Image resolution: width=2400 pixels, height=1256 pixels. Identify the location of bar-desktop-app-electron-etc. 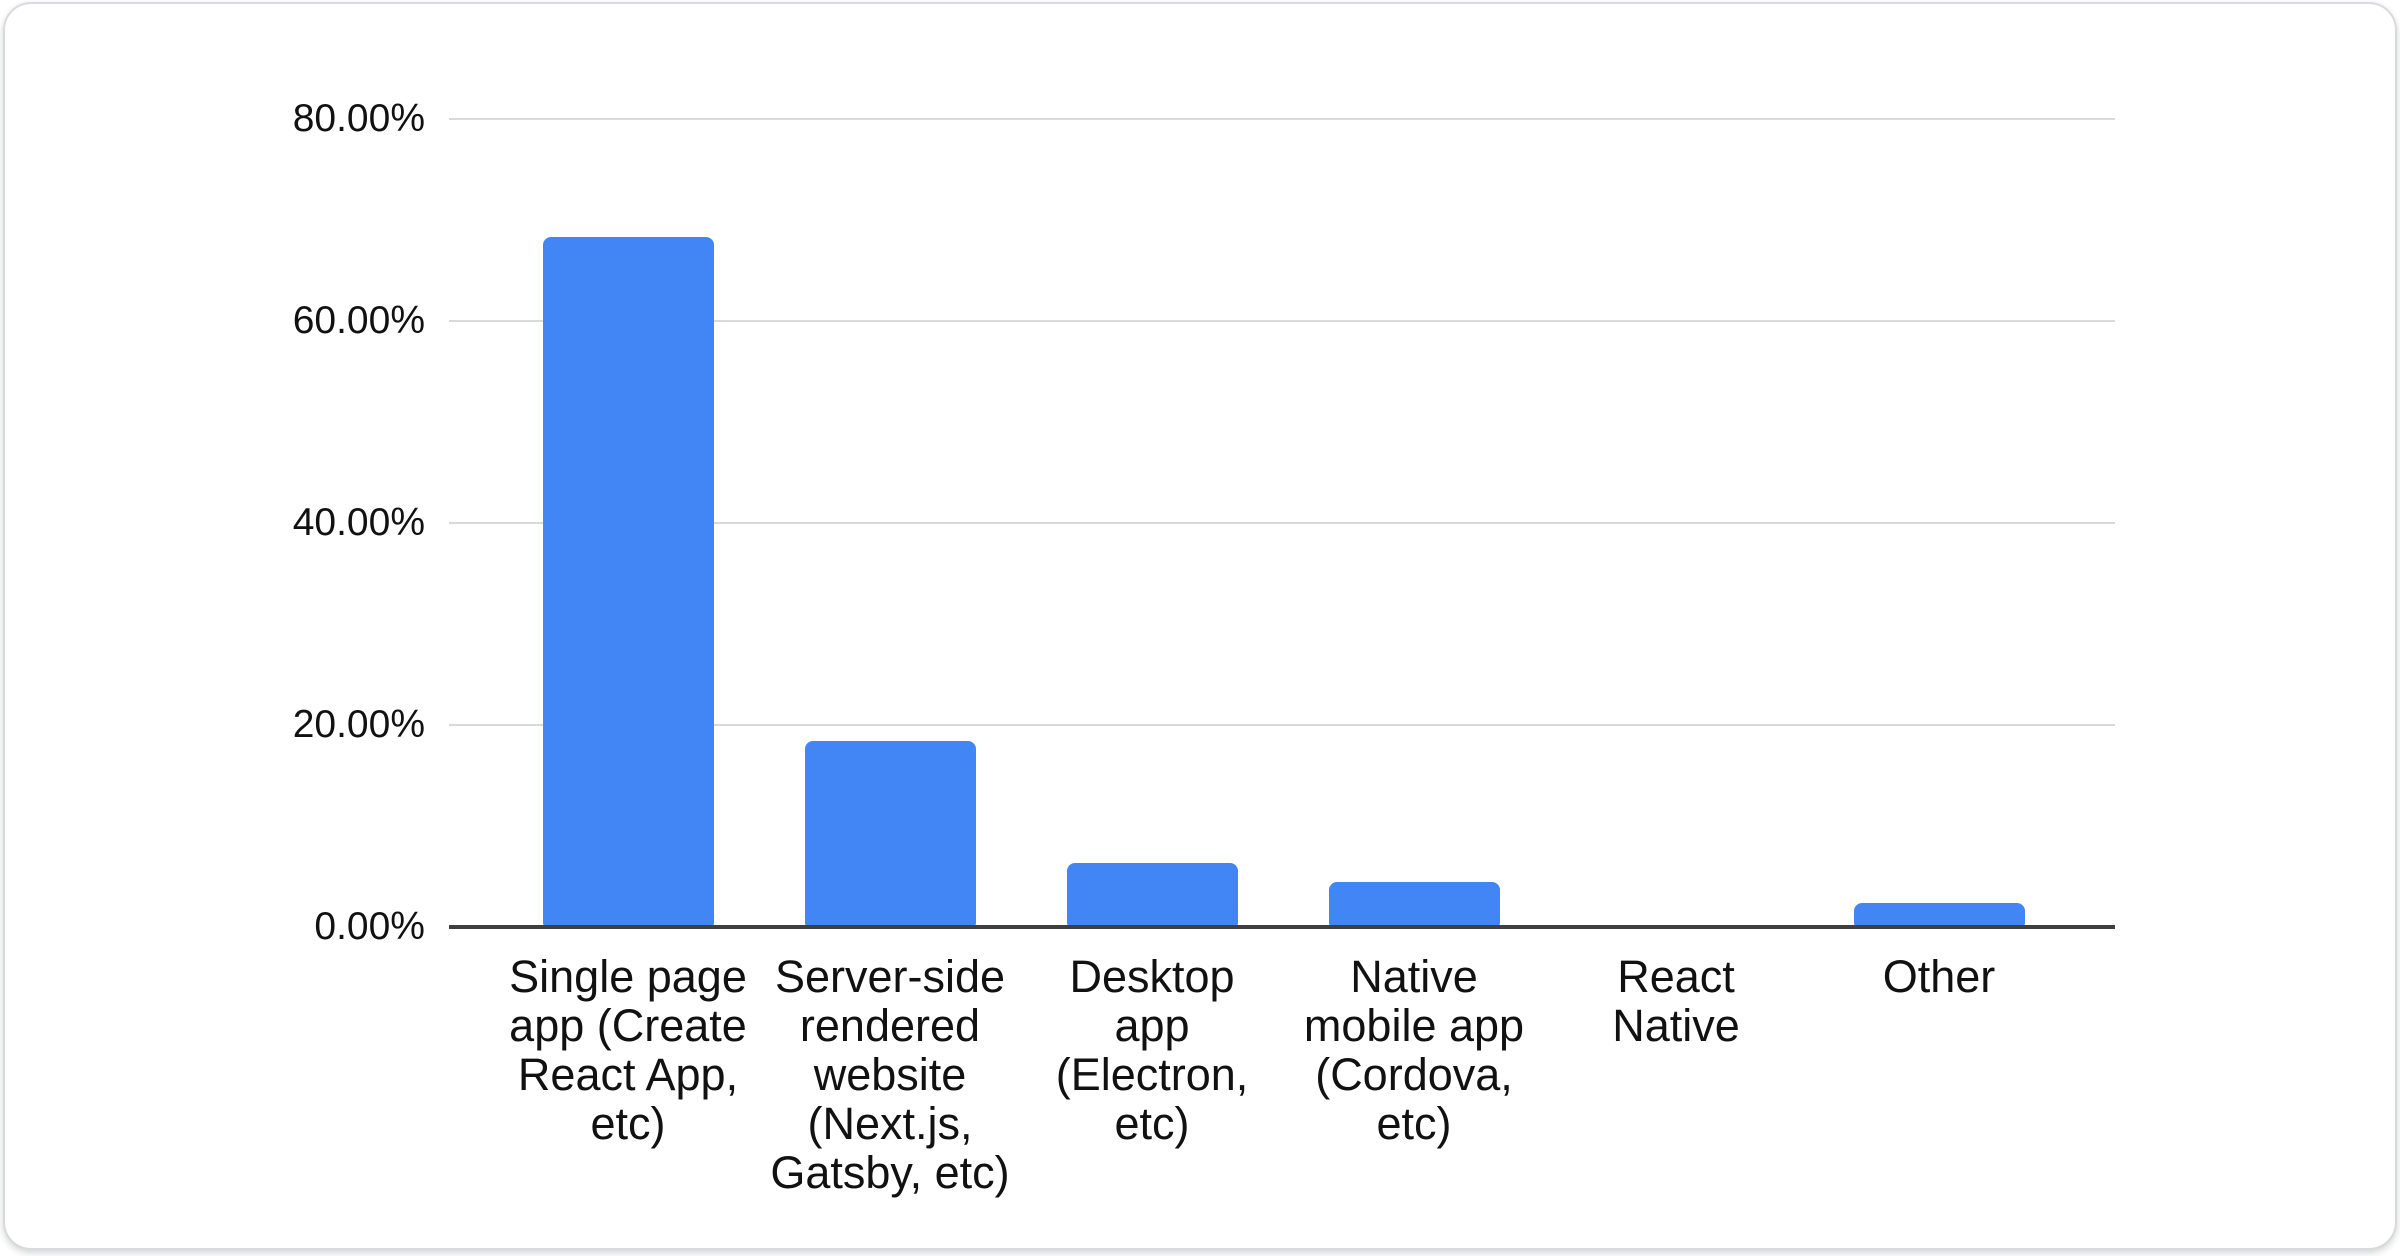
(1152, 895).